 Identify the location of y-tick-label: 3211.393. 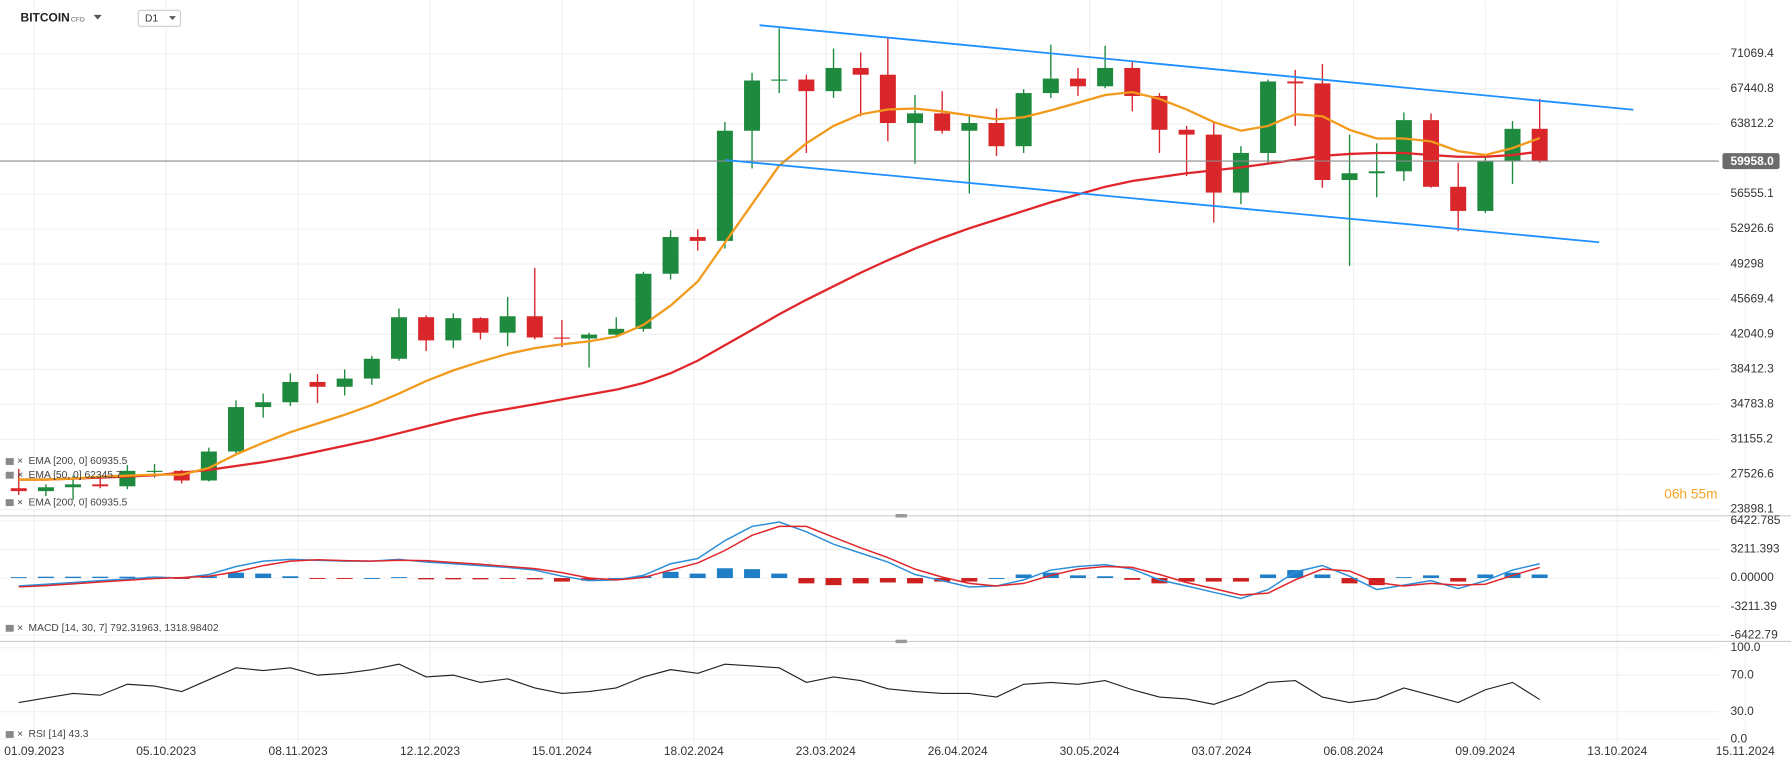
(1754, 549).